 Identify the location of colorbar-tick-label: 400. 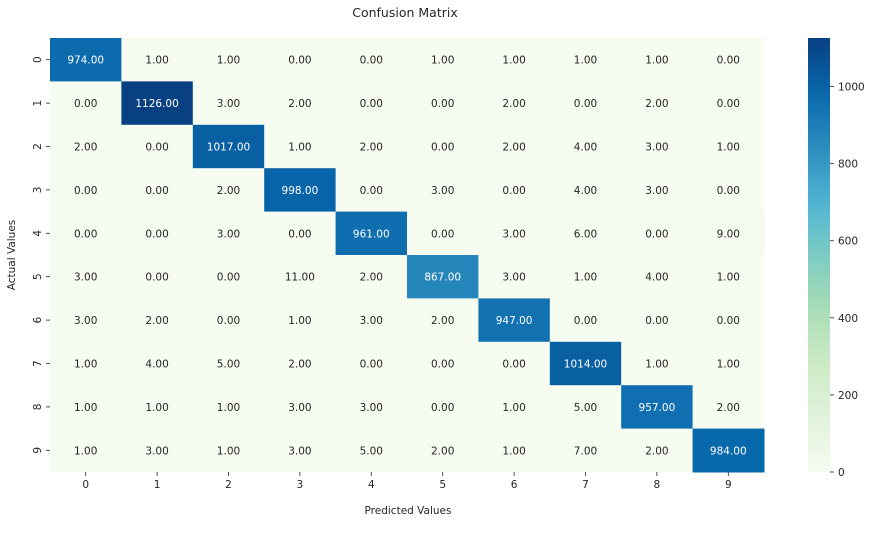
(848, 319).